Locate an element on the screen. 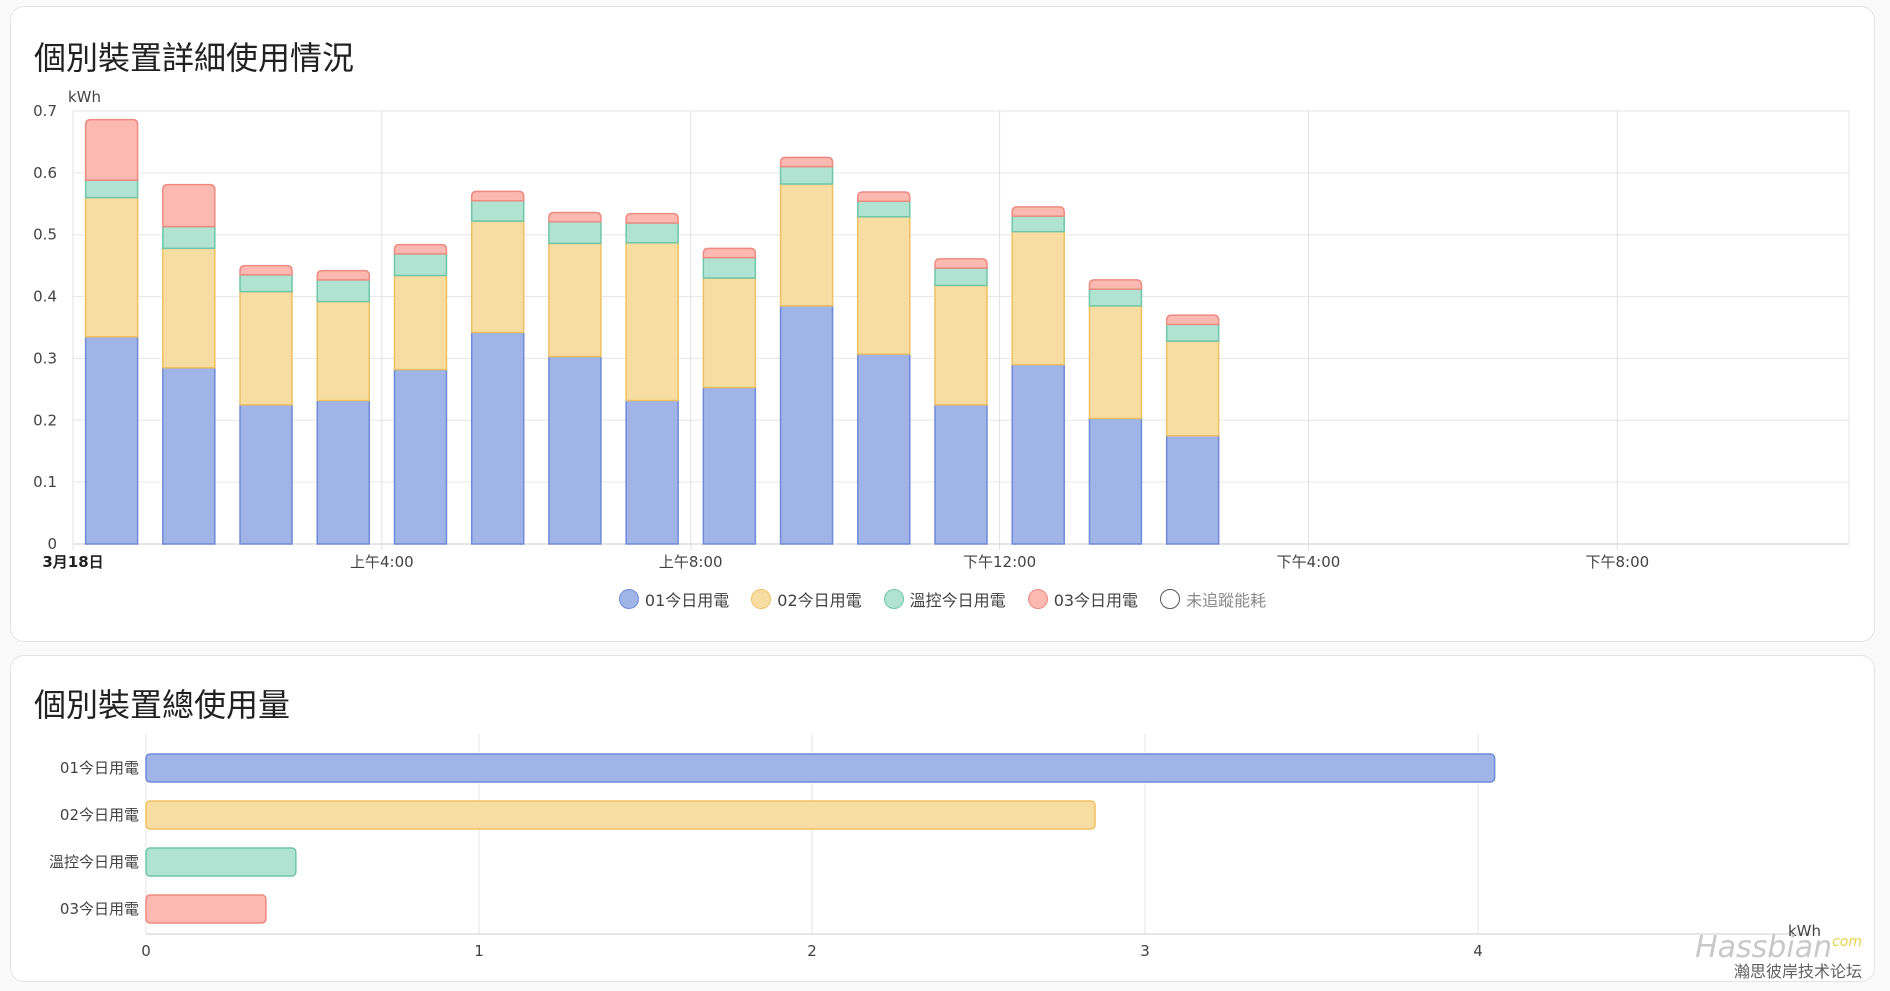 The height and width of the screenshot is (991, 1890). legend-item: 02今日用電 is located at coordinates (806, 599).